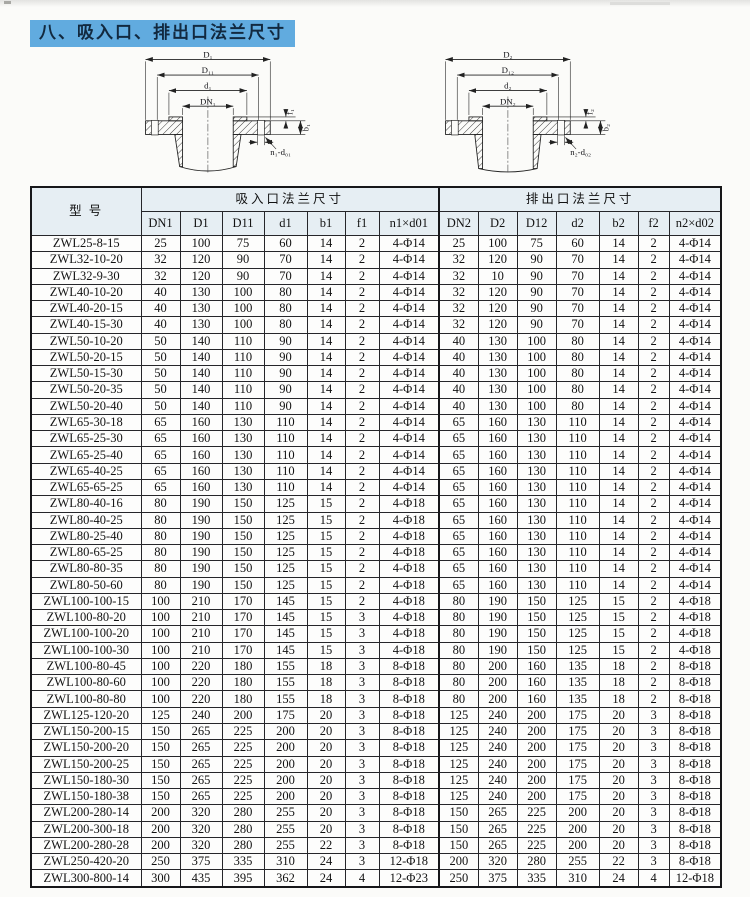 Image resolution: width=750 pixels, height=897 pixels. I want to click on value-cell: 24, so click(326, 862).